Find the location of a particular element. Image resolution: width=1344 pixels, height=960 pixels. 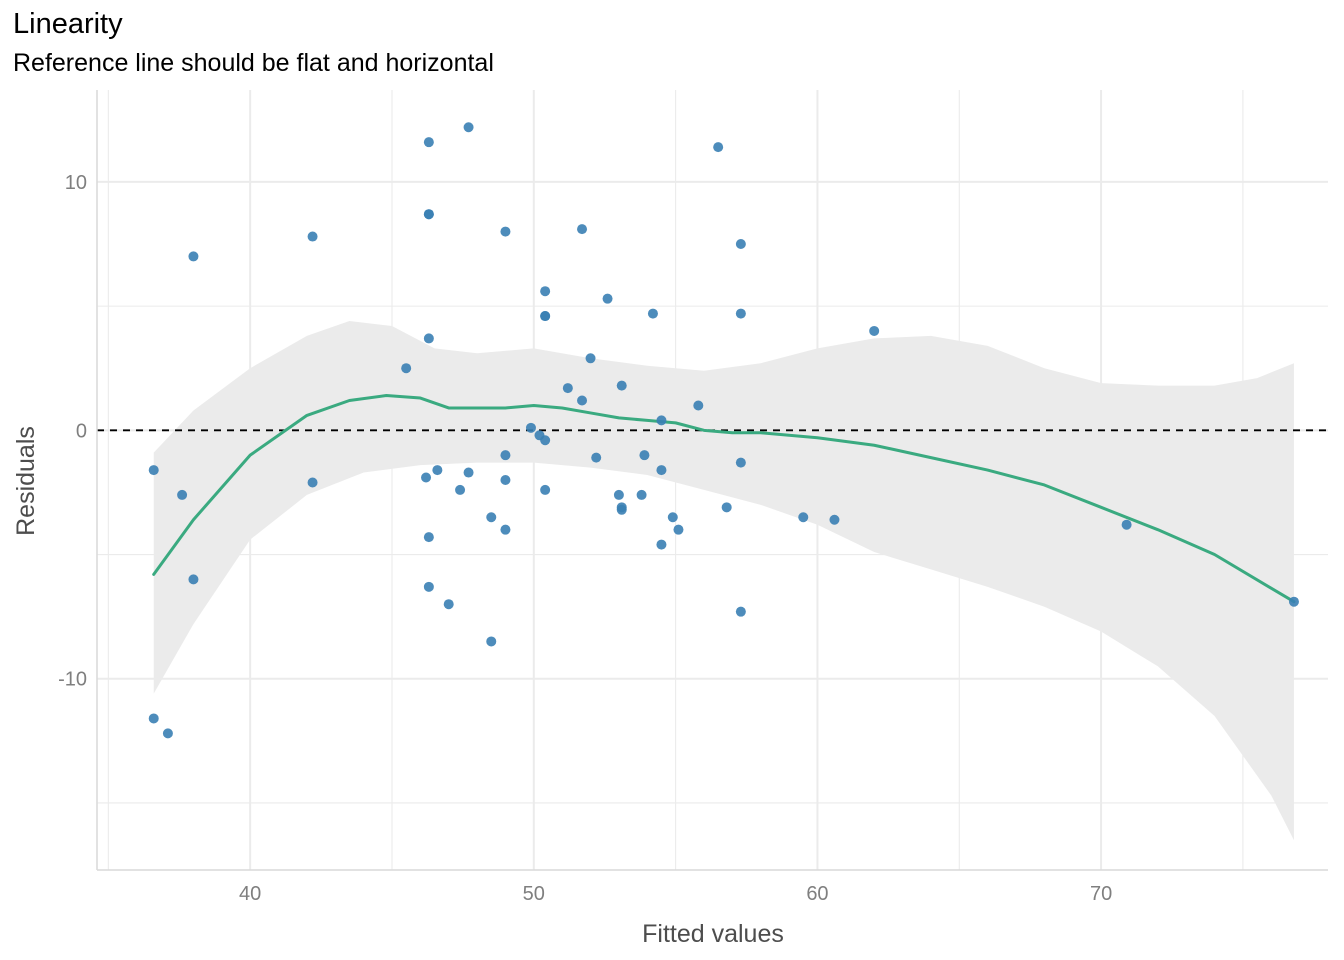

x-tick-label: 70 is located at coordinates (1101, 894).